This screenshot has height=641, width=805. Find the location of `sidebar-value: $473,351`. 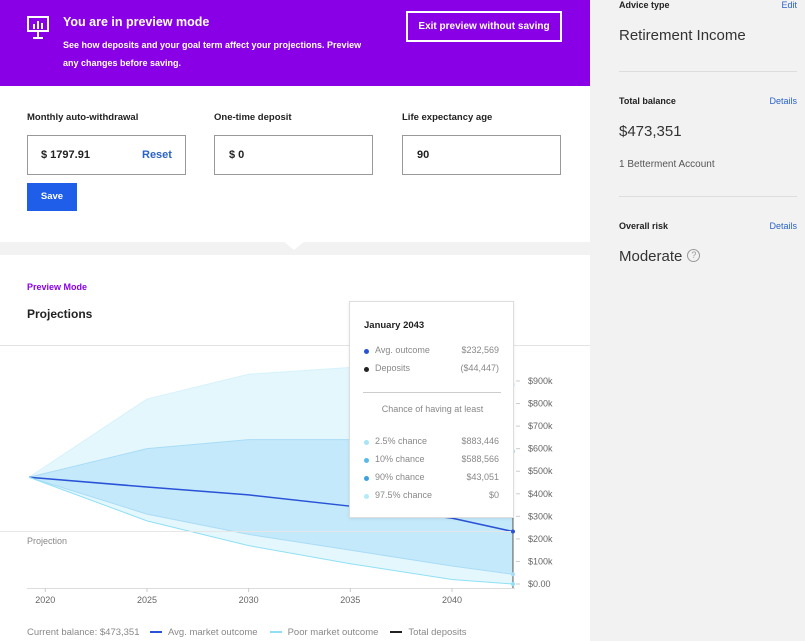

sidebar-value: $473,351 is located at coordinates (650, 131).